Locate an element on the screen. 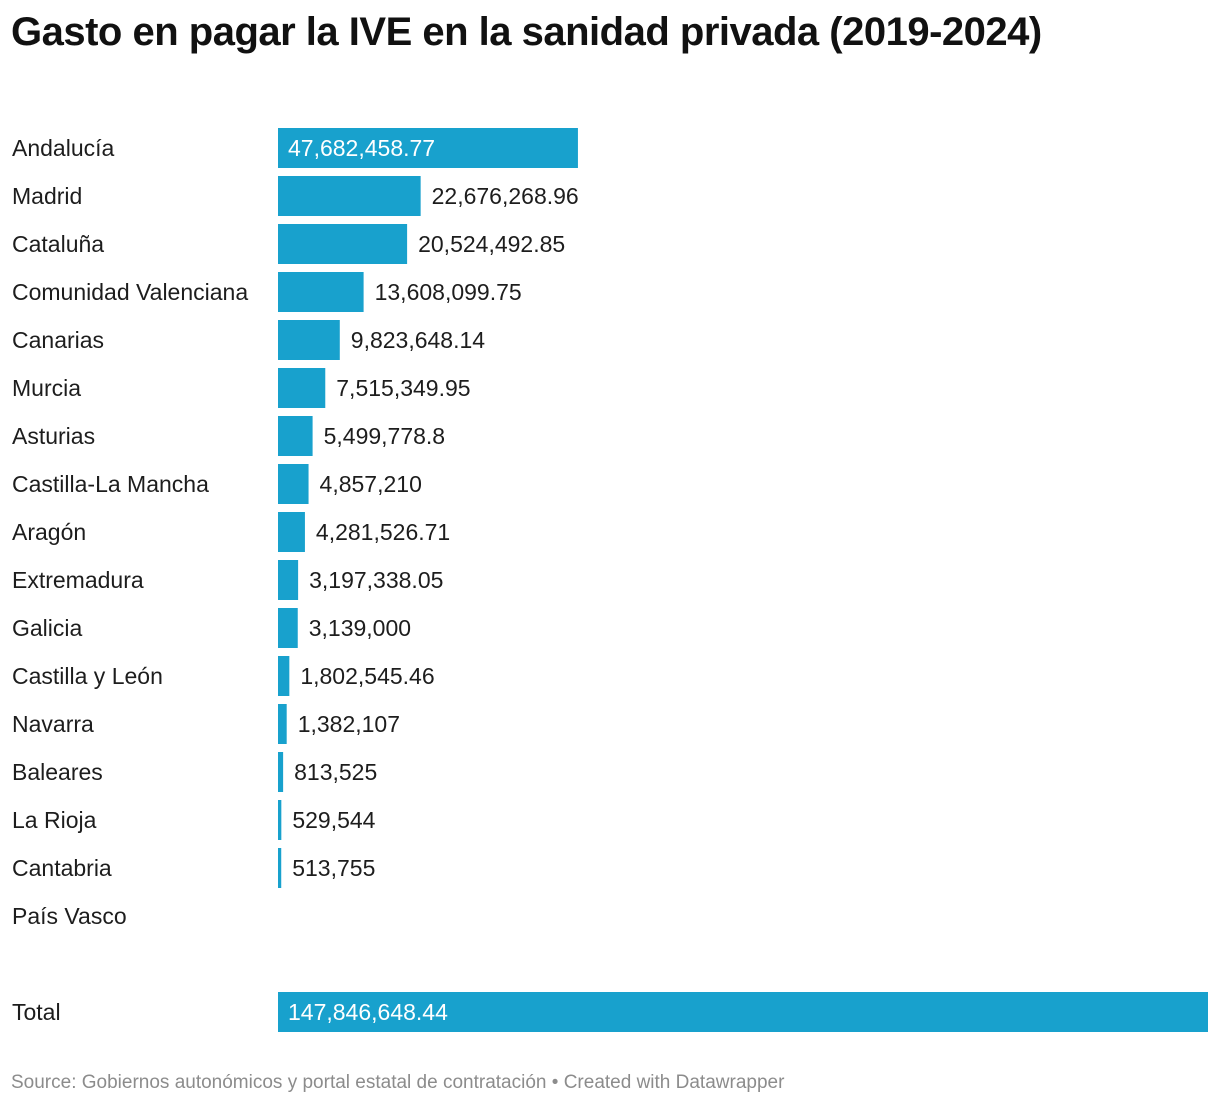 The height and width of the screenshot is (1108, 1220). category-label: La Rioja is located at coordinates (54, 820).